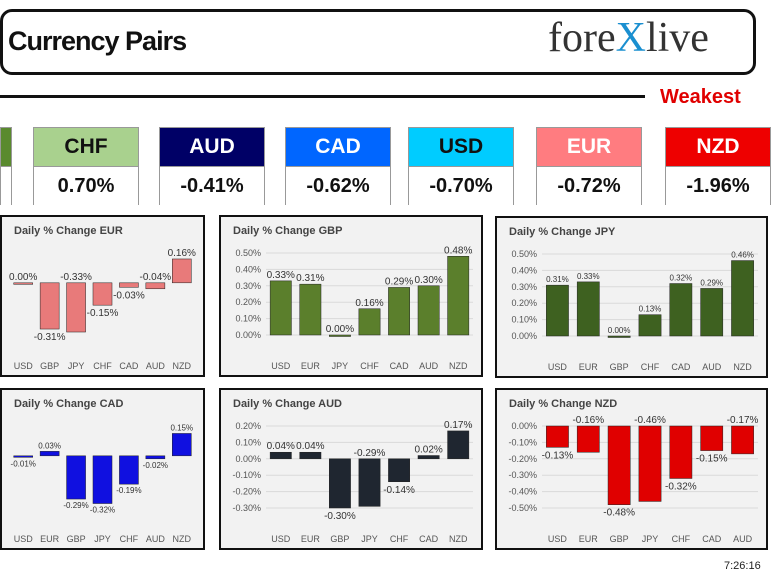 The image size is (775, 582). What do you see at coordinates (155, 465) in the screenshot?
I see `data-label: -0.02%` at bounding box center [155, 465].